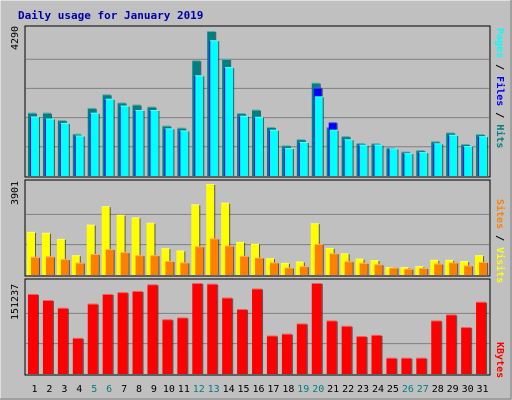 The image size is (512, 400). I want to click on legend-hits: Hits, so click(500, 136).